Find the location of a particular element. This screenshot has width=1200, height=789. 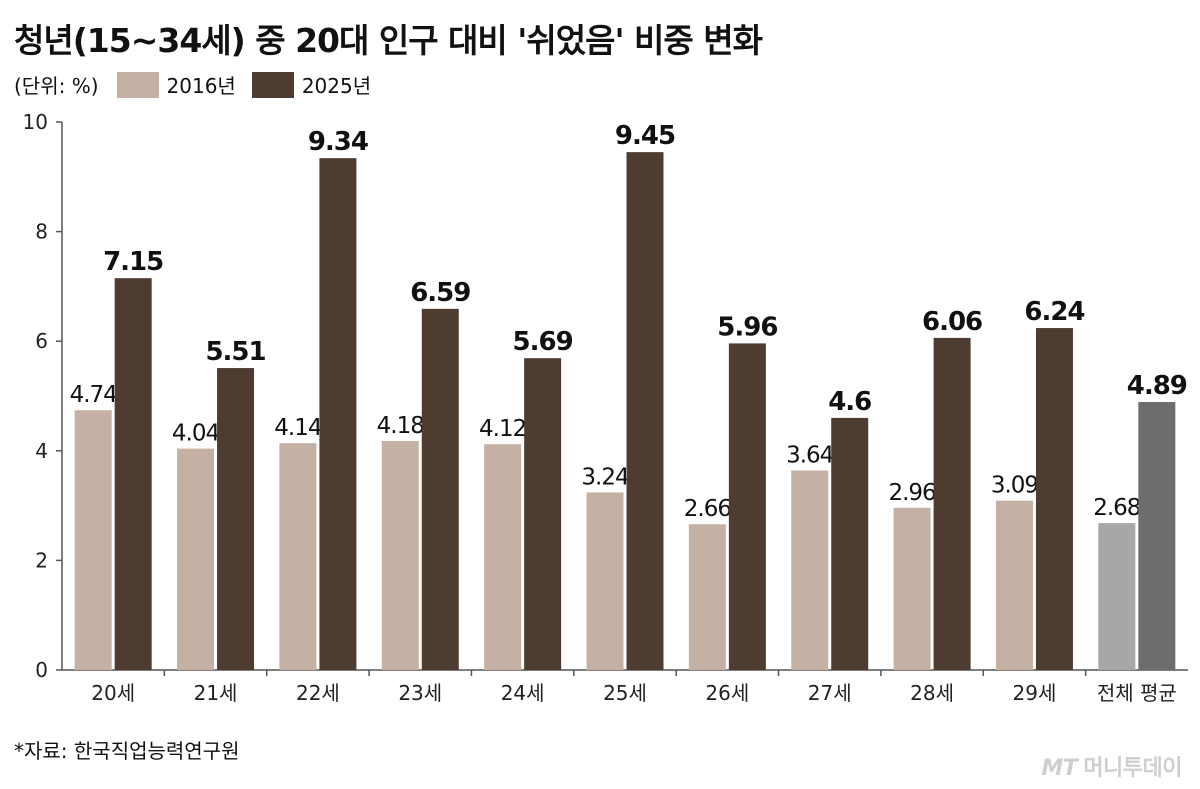

data-label-2025: 6.24 is located at coordinates (1054, 312).